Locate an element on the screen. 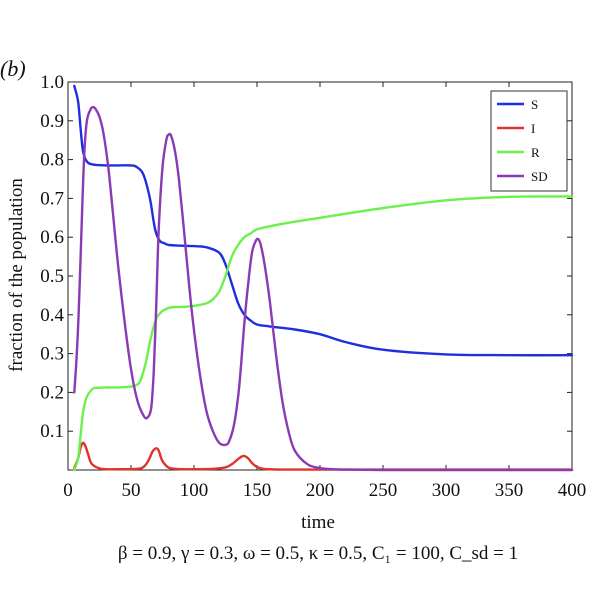 The image size is (594, 596). y-tick-label: 0.6 is located at coordinates (52, 237).